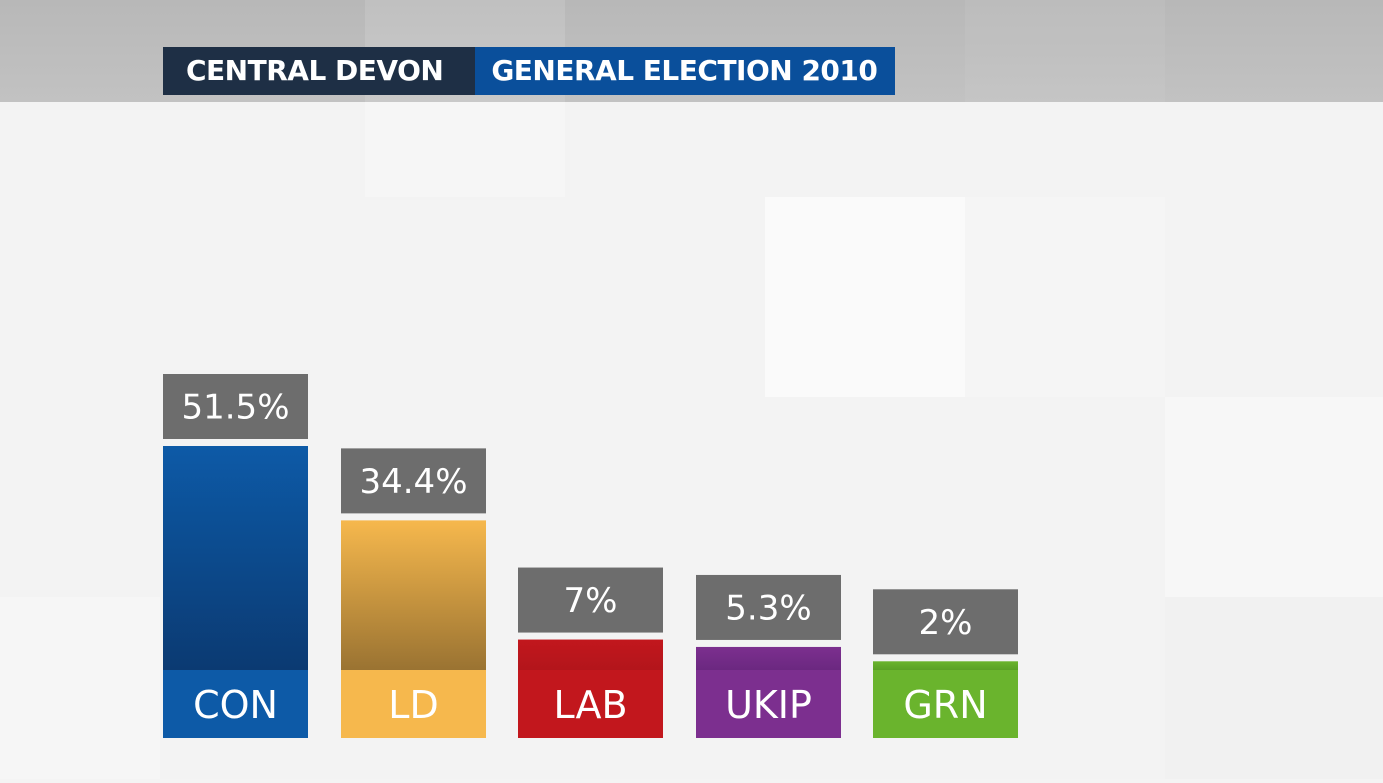 Image resolution: width=1383 pixels, height=783 pixels. I want to click on value-label-grn: 2%, so click(946, 623).